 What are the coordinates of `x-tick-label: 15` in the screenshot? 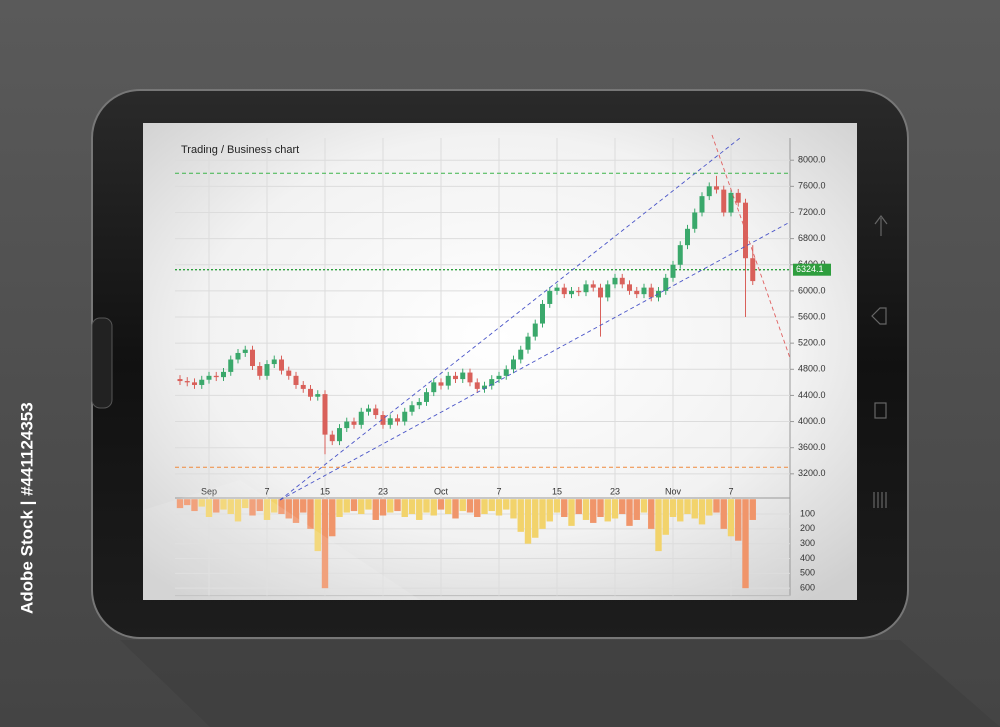 It's located at (557, 491).